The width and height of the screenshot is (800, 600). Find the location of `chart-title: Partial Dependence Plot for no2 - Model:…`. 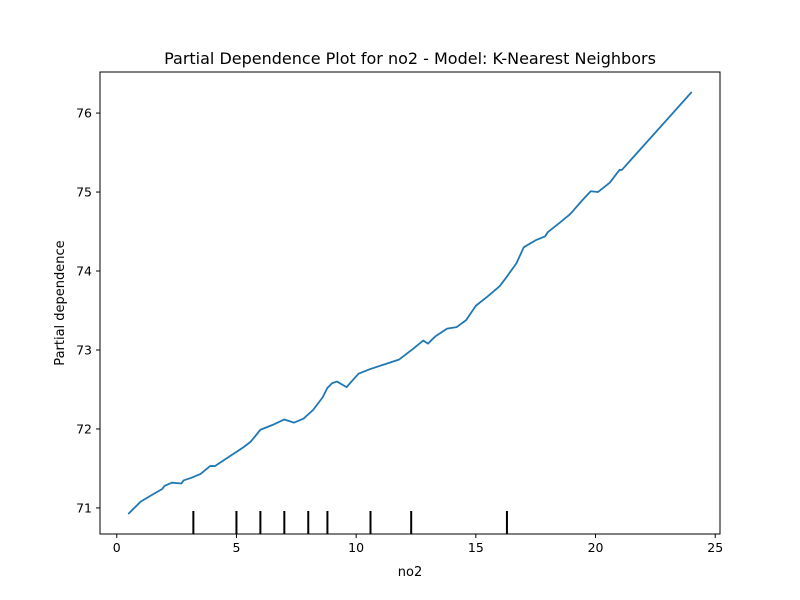

chart-title: Partial Dependence Plot for no2 - Model:… is located at coordinates (410, 58).